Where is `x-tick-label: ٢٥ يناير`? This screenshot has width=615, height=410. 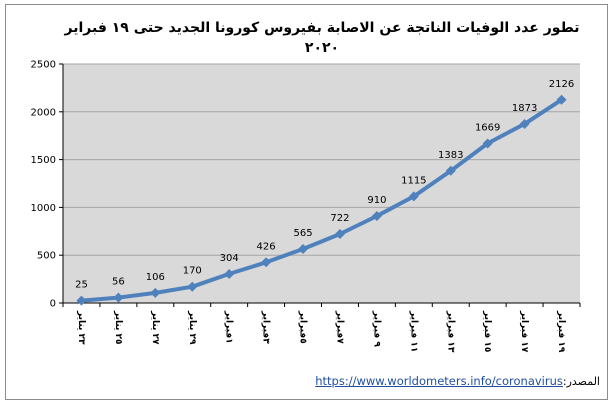 x-tick-label: ٢٥ يناير is located at coordinates (118, 327).